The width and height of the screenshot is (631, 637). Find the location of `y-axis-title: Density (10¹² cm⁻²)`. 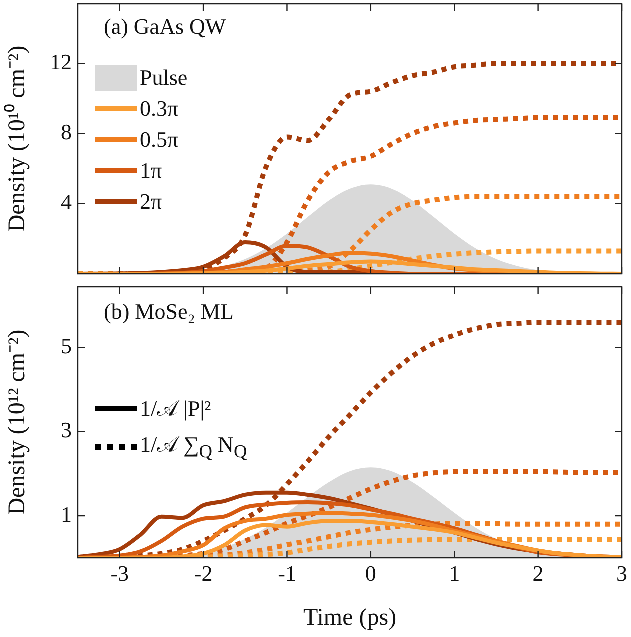

y-axis-title: Density (10¹² cm⁻²) is located at coordinates (17, 423).